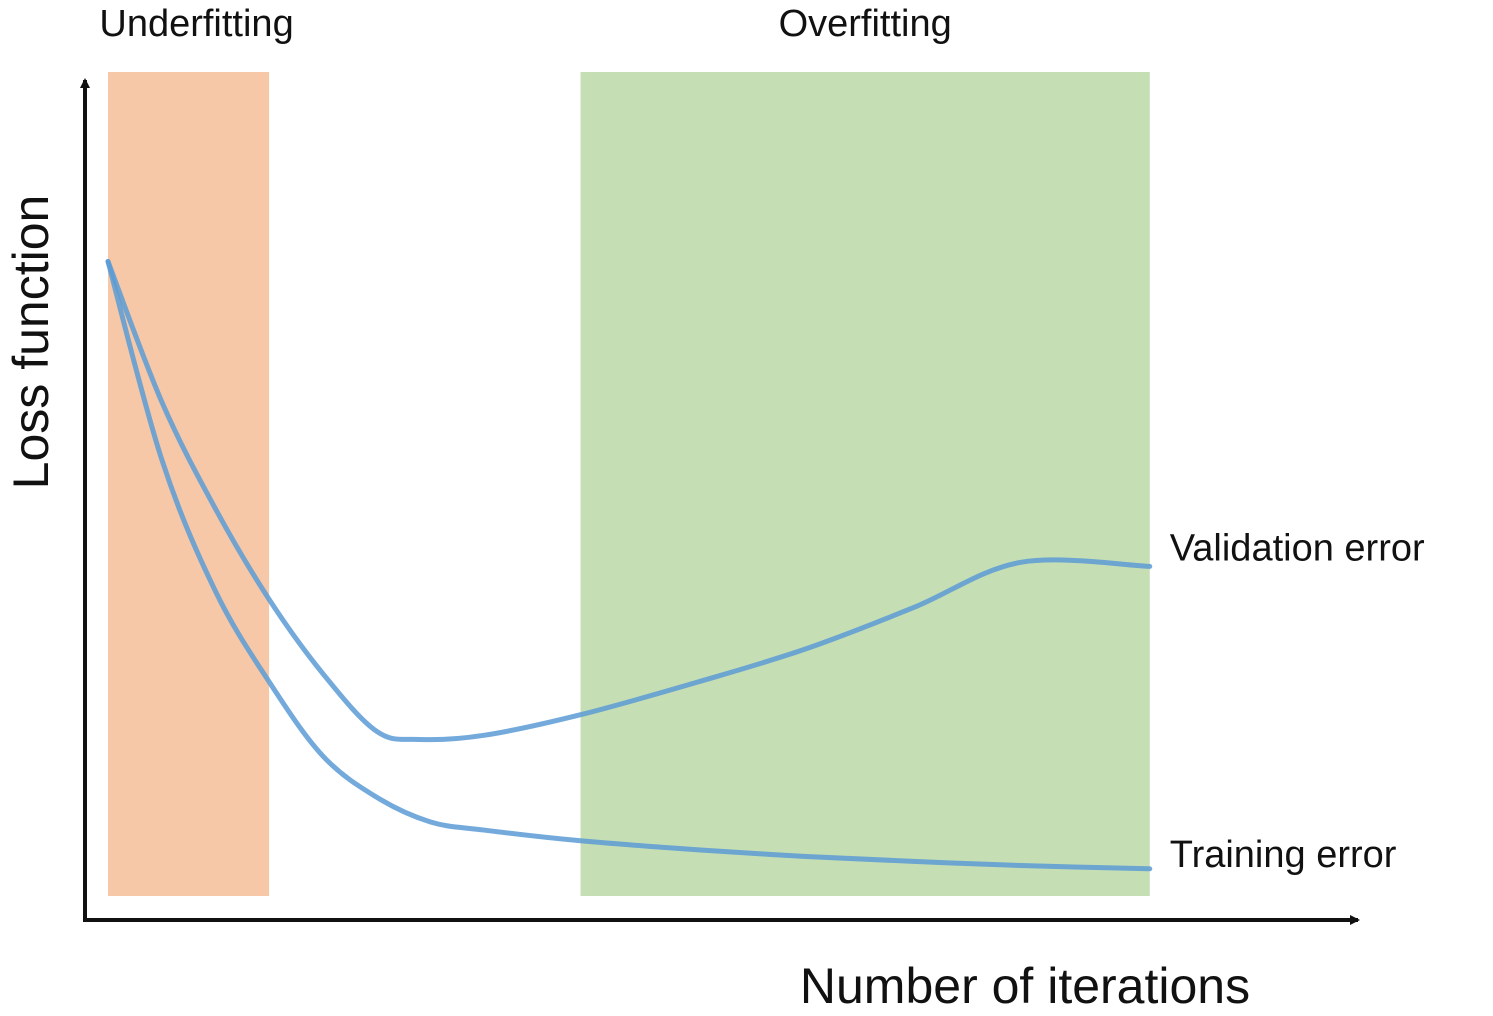 This screenshot has height=1016, width=1493. What do you see at coordinates (525, 24) in the screenshot?
I see `region-labels: Underfitting Overfitting` at bounding box center [525, 24].